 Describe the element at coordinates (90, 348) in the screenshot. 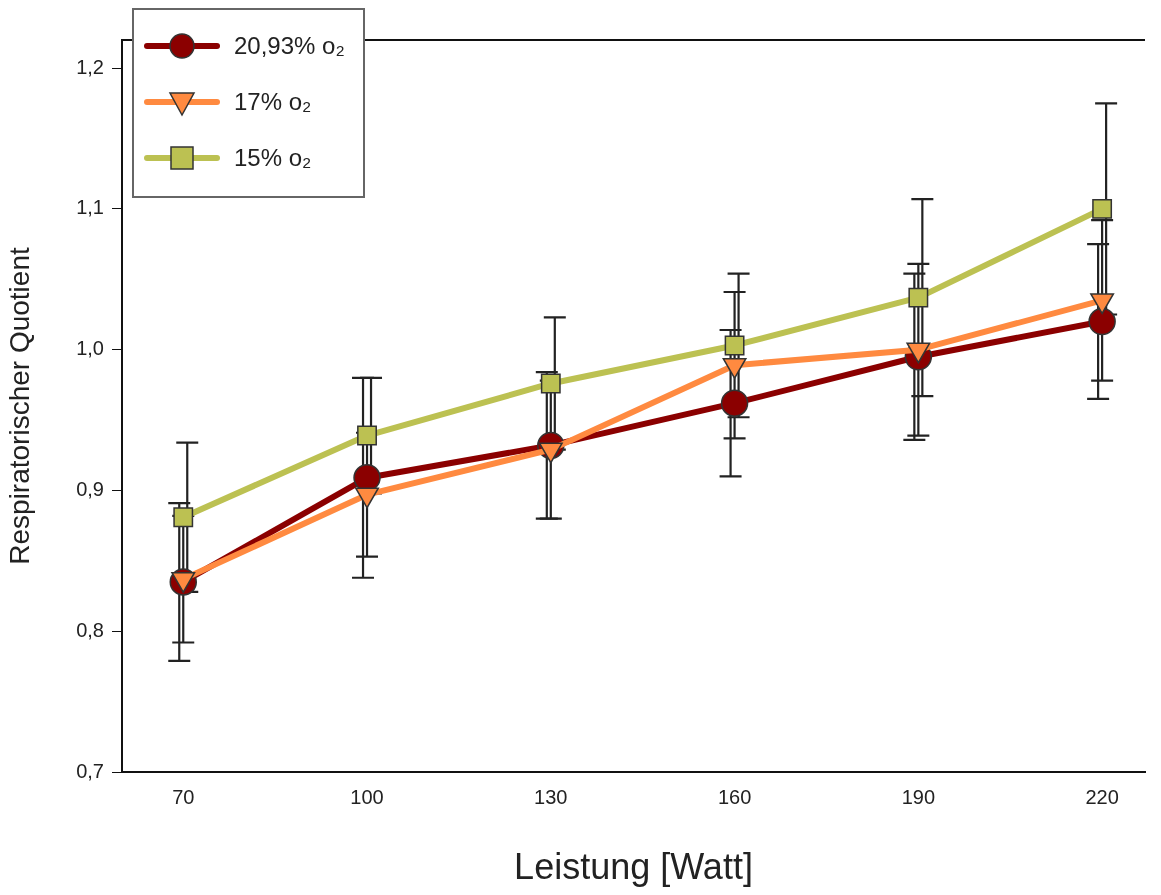

I see `y-tick-label: 1,0` at that location.